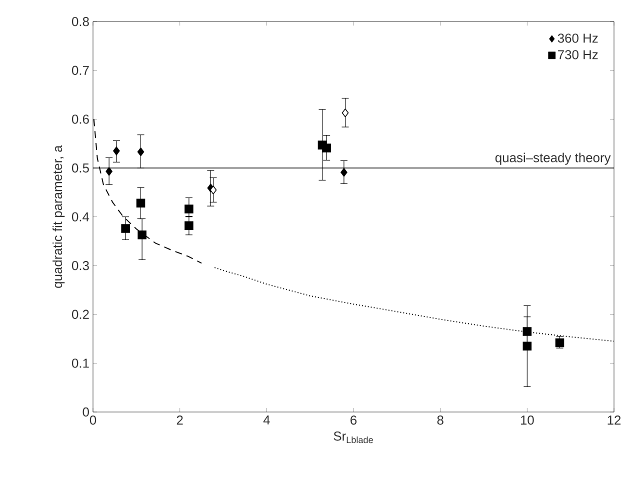 The width and height of the screenshot is (637, 488). Describe the element at coordinates (81, 217) in the screenshot. I see `y-tick-label: 0.4` at that location.